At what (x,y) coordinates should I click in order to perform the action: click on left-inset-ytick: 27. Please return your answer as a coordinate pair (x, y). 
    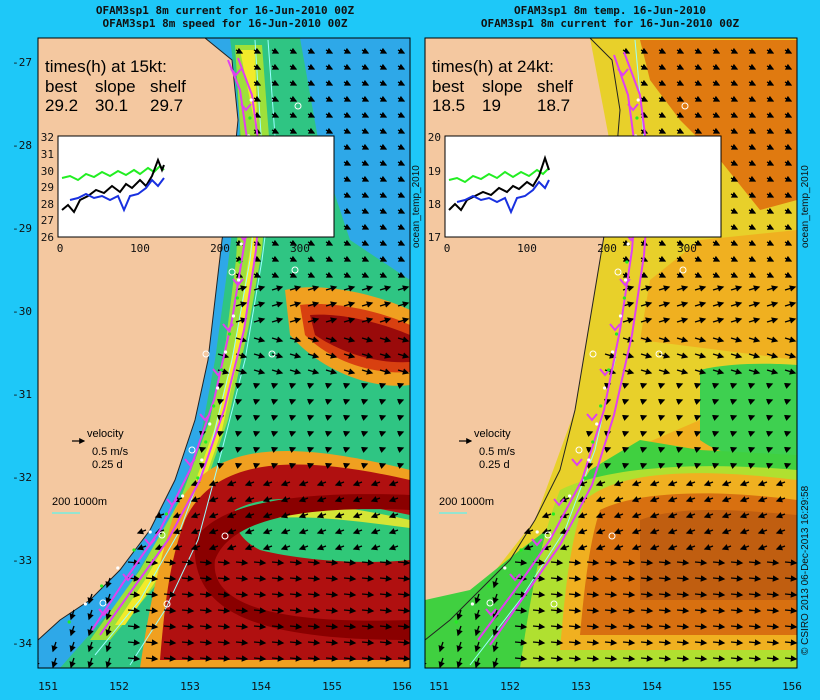
    Looking at the image, I should click on (47, 220).